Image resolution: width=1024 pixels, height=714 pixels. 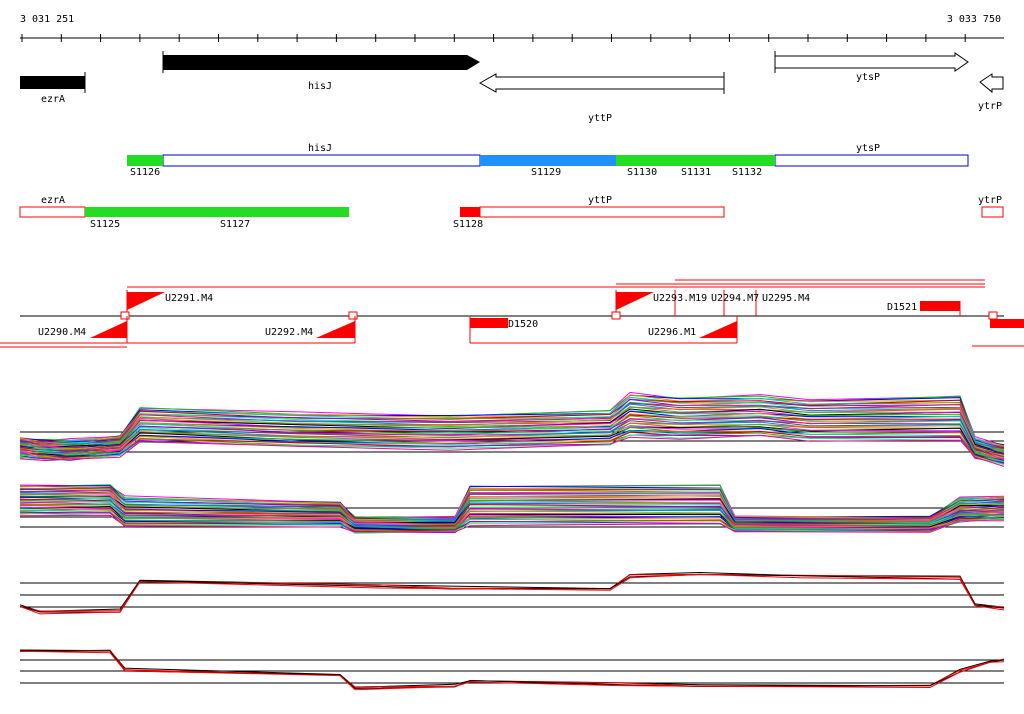 I want to click on segment-gene-label-ytsP: ytsP, so click(x=868, y=148).